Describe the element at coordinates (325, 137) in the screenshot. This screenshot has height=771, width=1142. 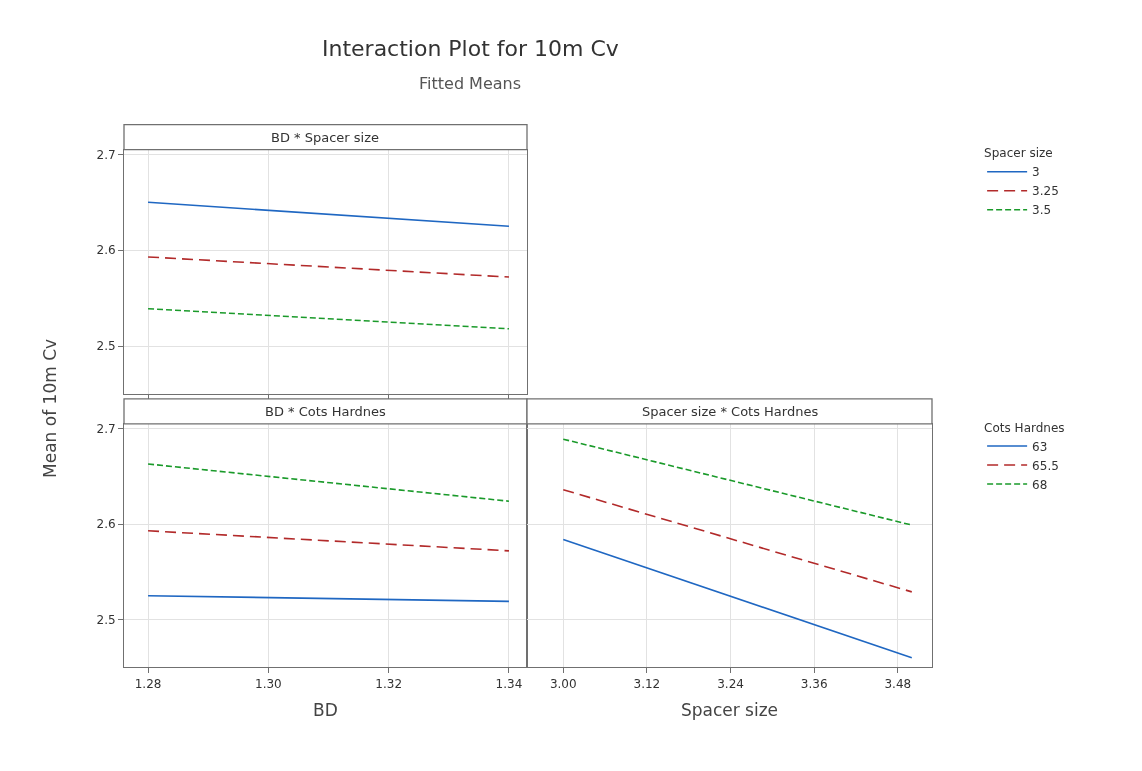
I see `text: BD * Spacer size` at that location.